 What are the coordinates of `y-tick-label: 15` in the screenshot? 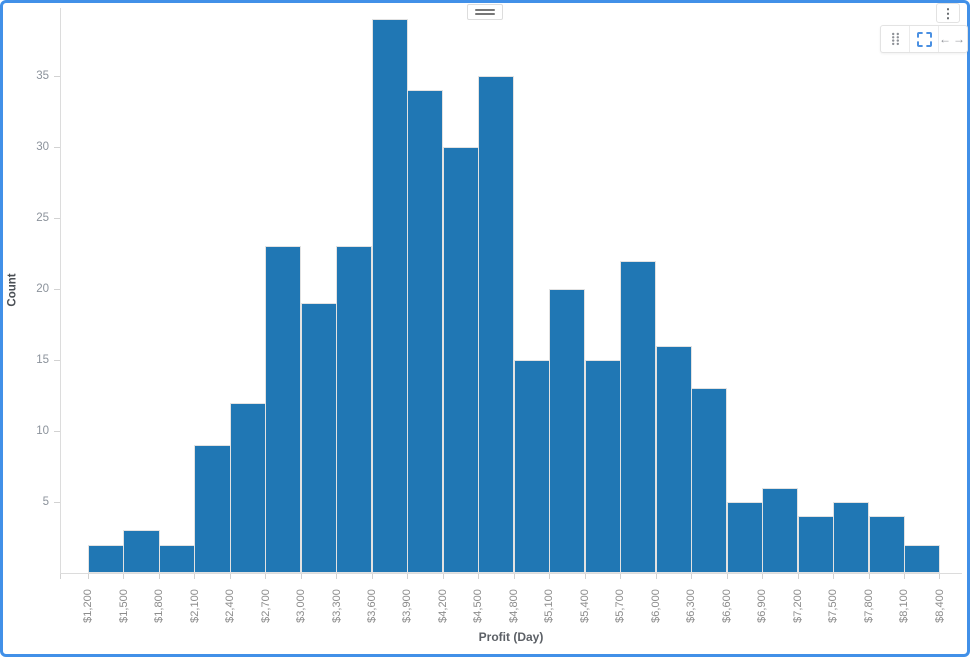 It's located at (42, 360).